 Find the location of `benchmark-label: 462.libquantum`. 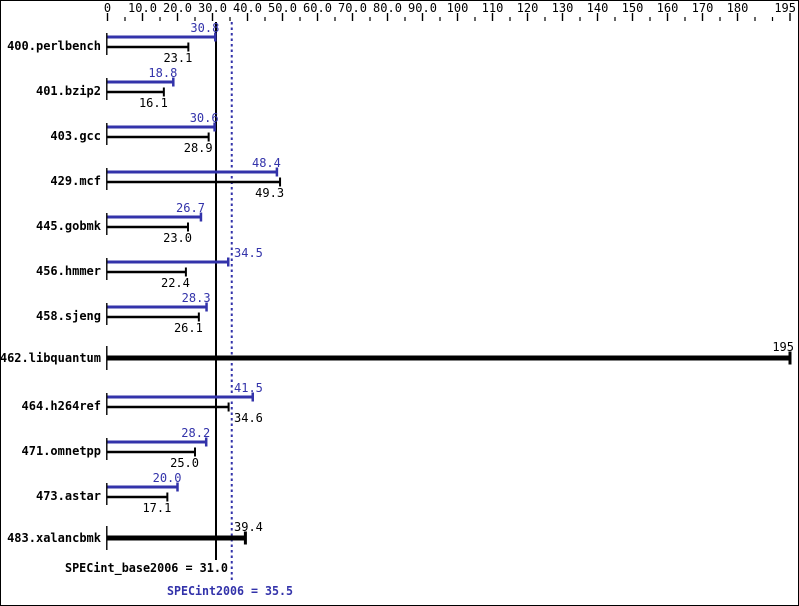

benchmark-label: 462.libquantum is located at coordinates (50, 358).